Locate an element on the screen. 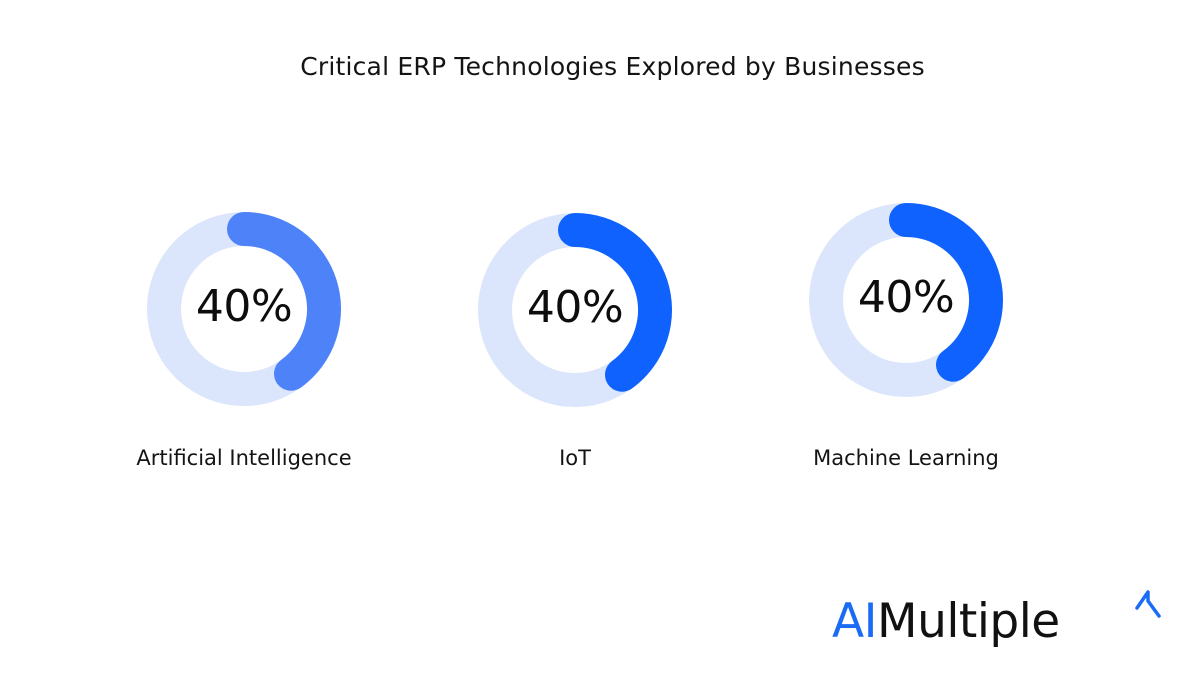  donut-category-label: Machine Learning is located at coordinates (906, 458).